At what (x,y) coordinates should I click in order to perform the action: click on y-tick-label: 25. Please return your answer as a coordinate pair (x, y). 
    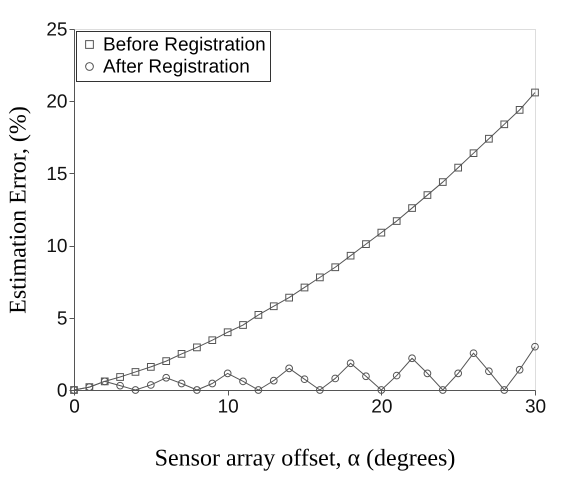
    Looking at the image, I should click on (57, 30).